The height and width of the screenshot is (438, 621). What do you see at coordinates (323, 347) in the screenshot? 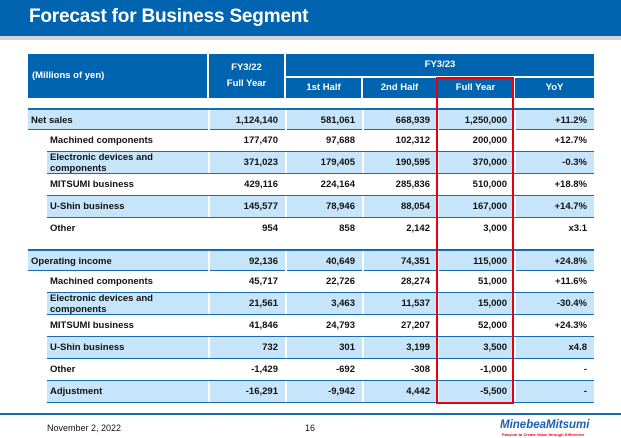
I see `value-cell: 301` at bounding box center [323, 347].